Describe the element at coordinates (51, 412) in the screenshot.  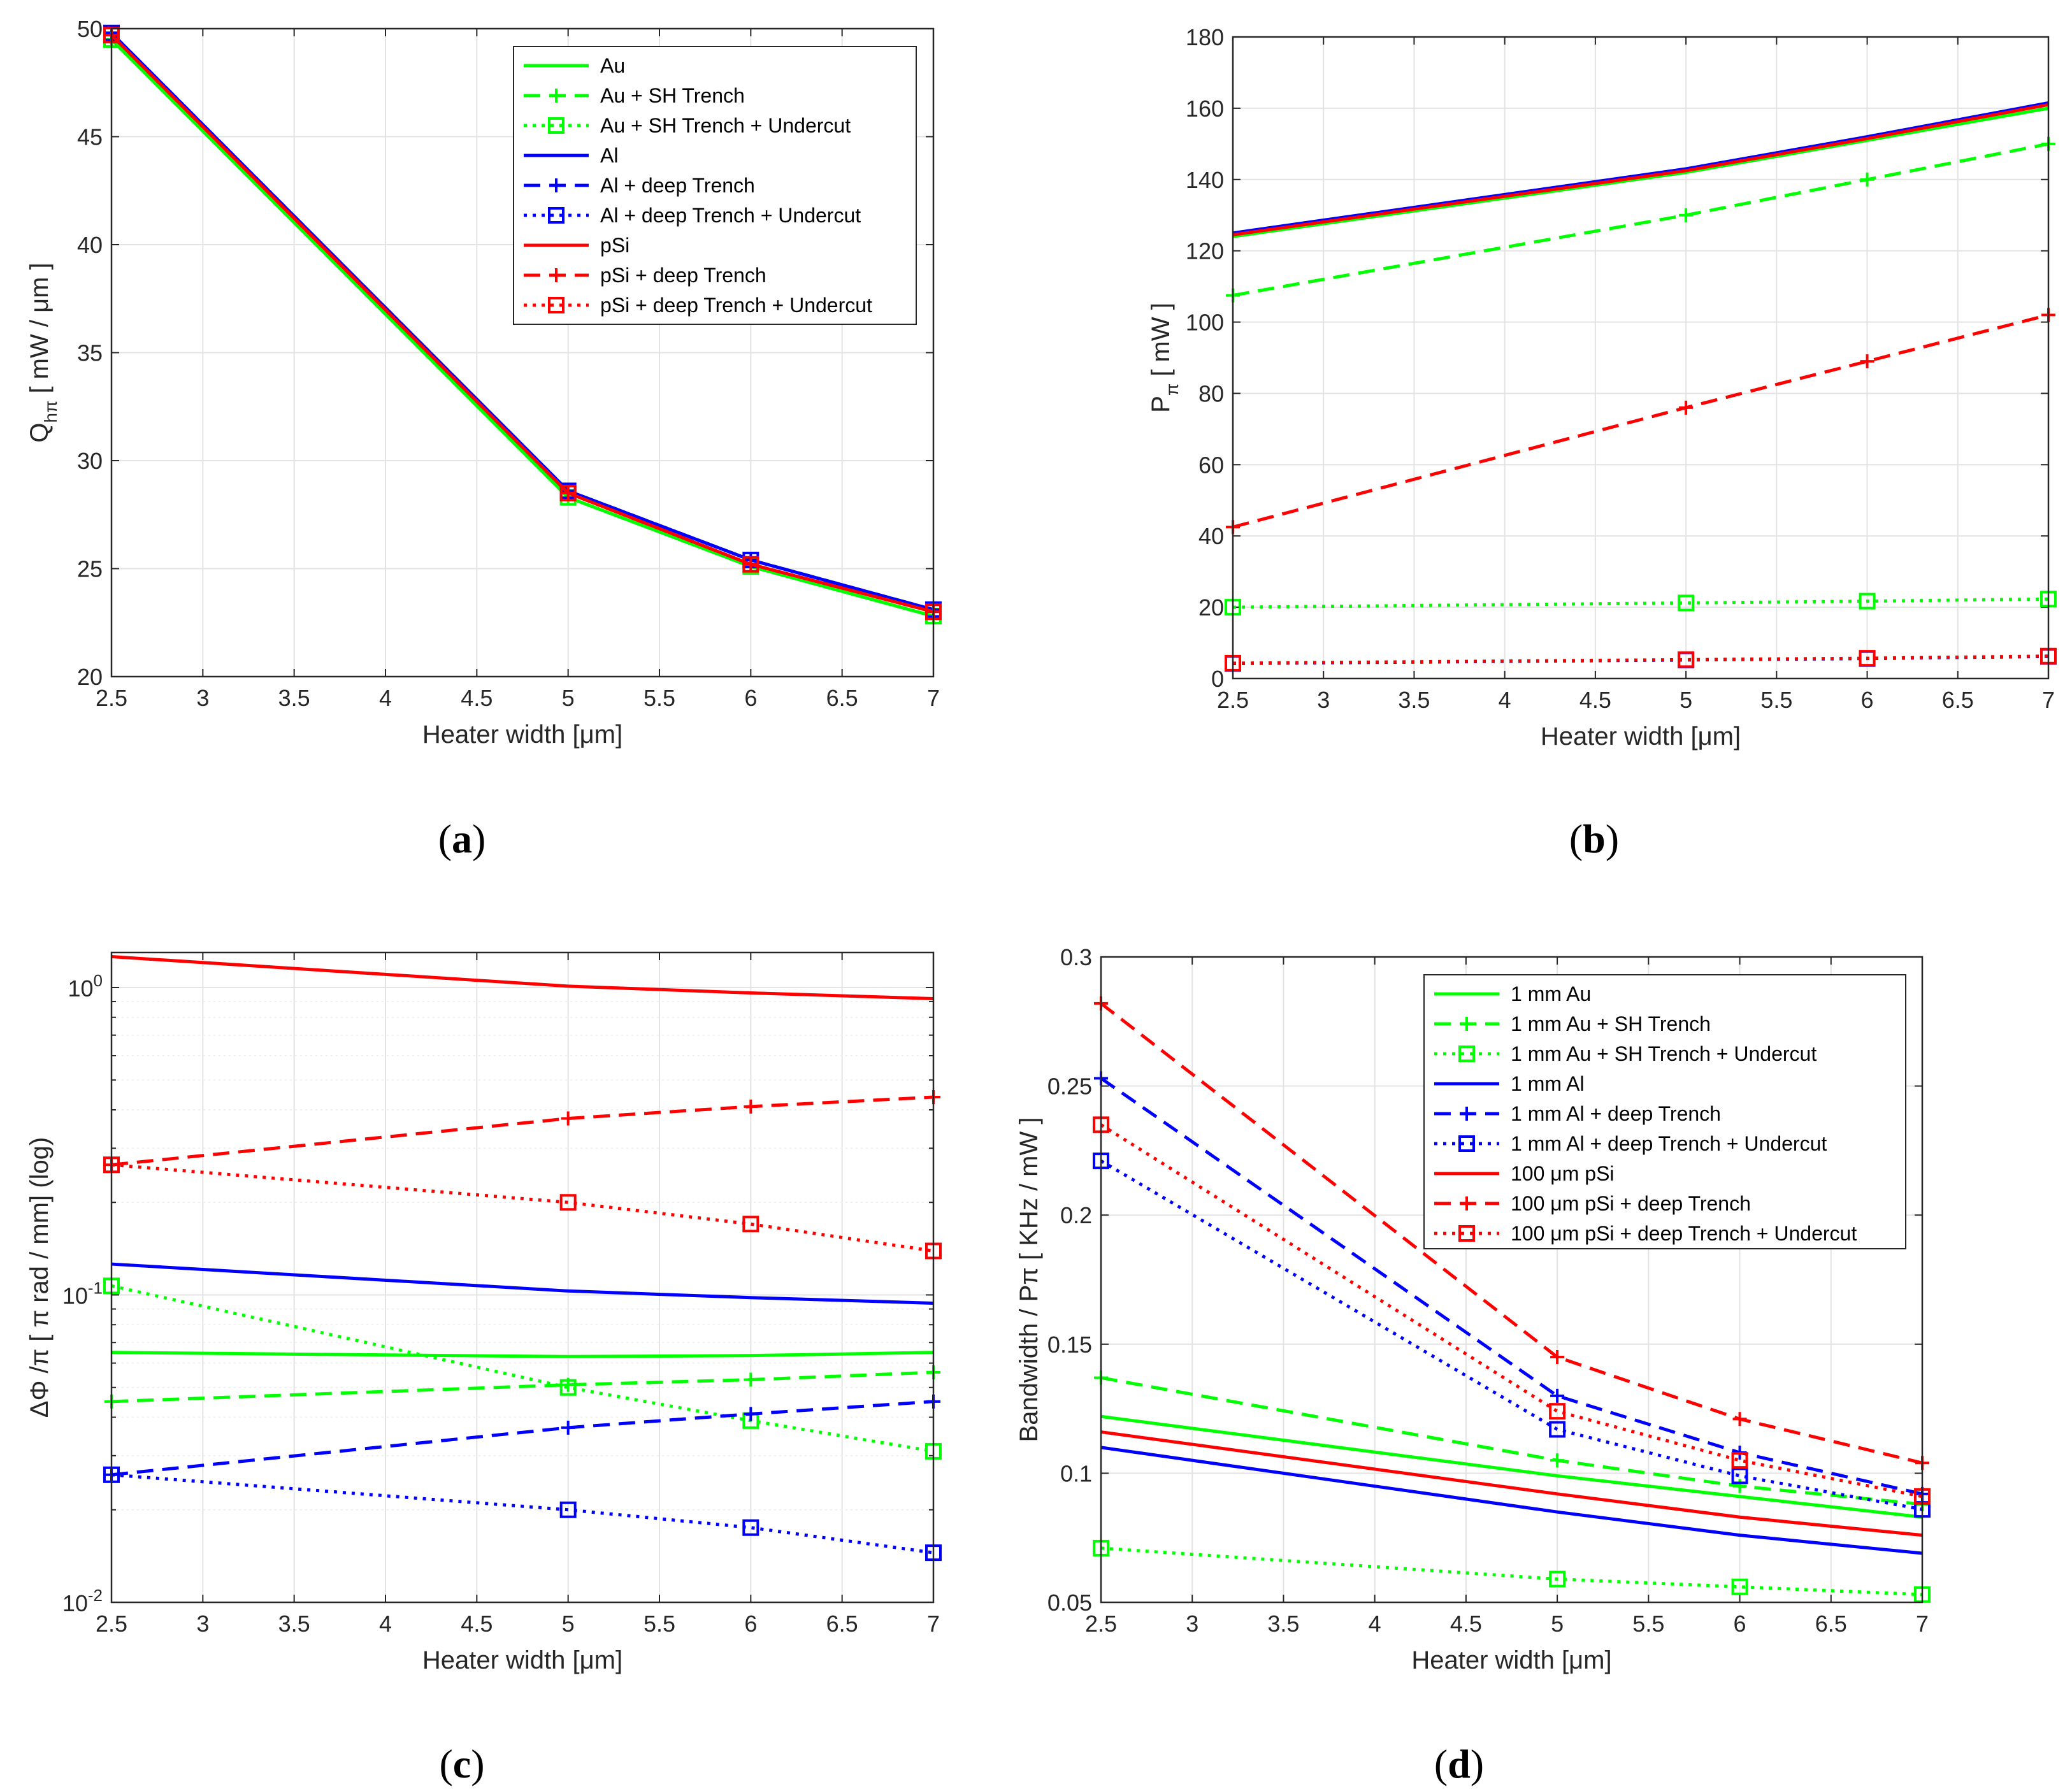
I see `y-axis-label-subscript: hπ` at that location.